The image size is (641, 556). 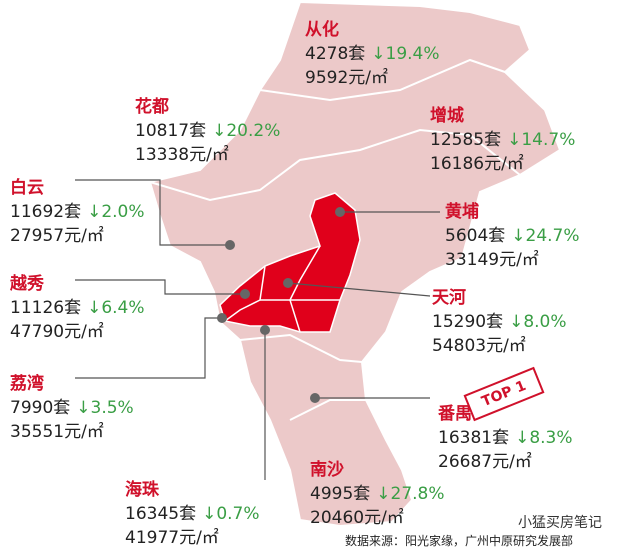 I want to click on district-label: 海珠 16345套 ↓0.7% 41977元/㎡, so click(x=192, y=514).